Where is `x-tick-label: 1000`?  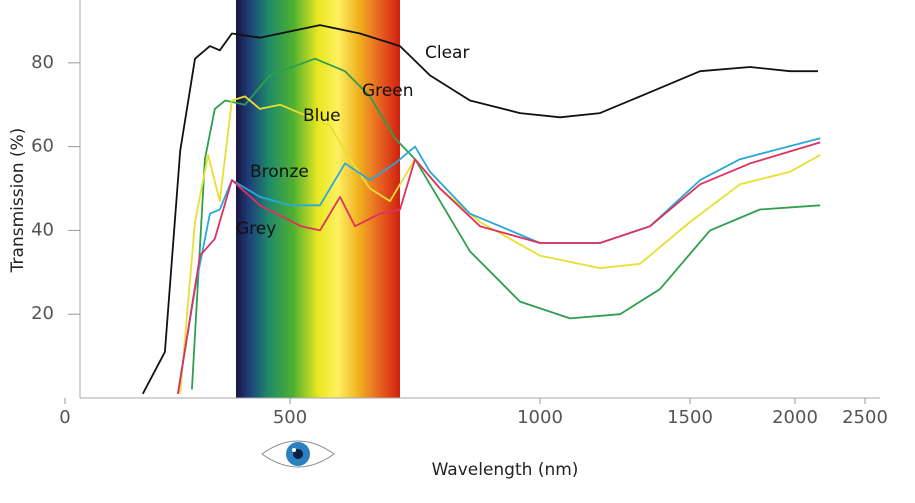
x-tick-label: 1000 is located at coordinates (540, 417).